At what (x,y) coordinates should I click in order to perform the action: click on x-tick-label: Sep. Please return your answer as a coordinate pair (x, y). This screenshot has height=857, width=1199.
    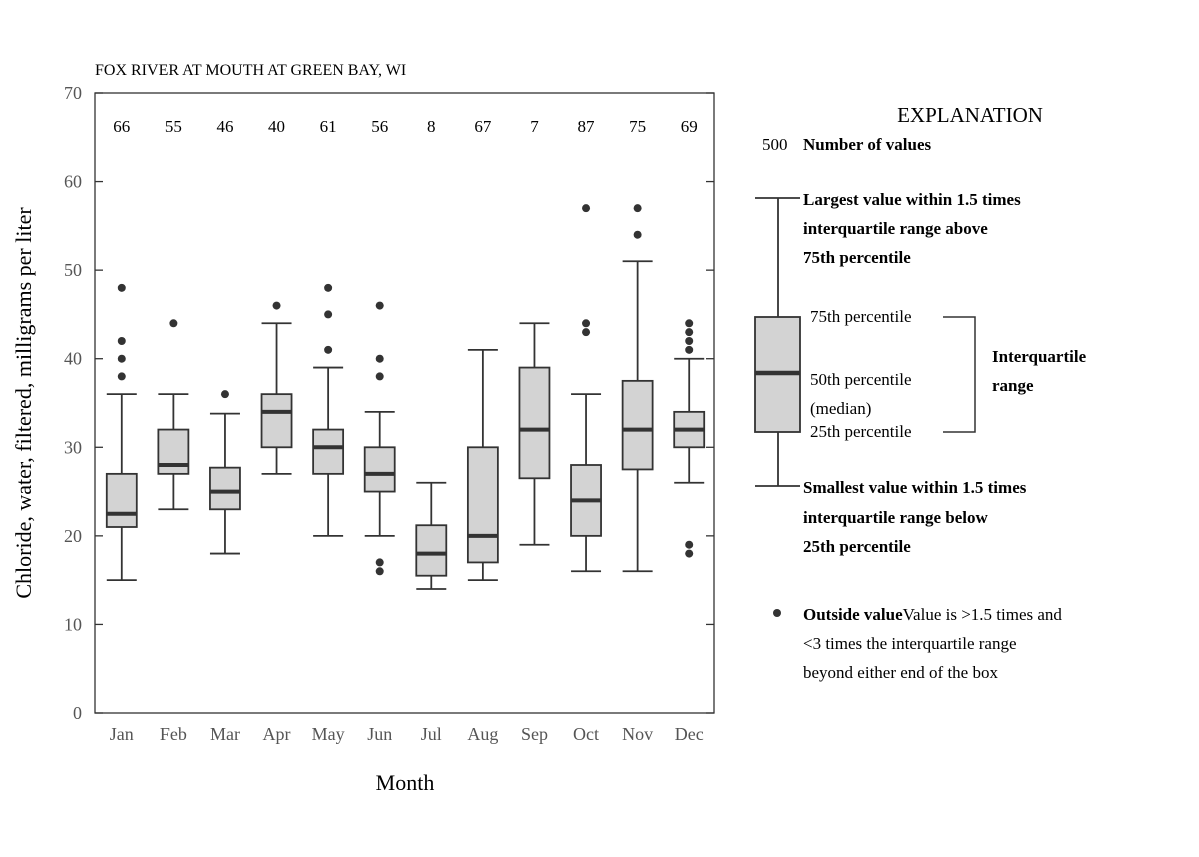
    Looking at the image, I should click on (534, 734).